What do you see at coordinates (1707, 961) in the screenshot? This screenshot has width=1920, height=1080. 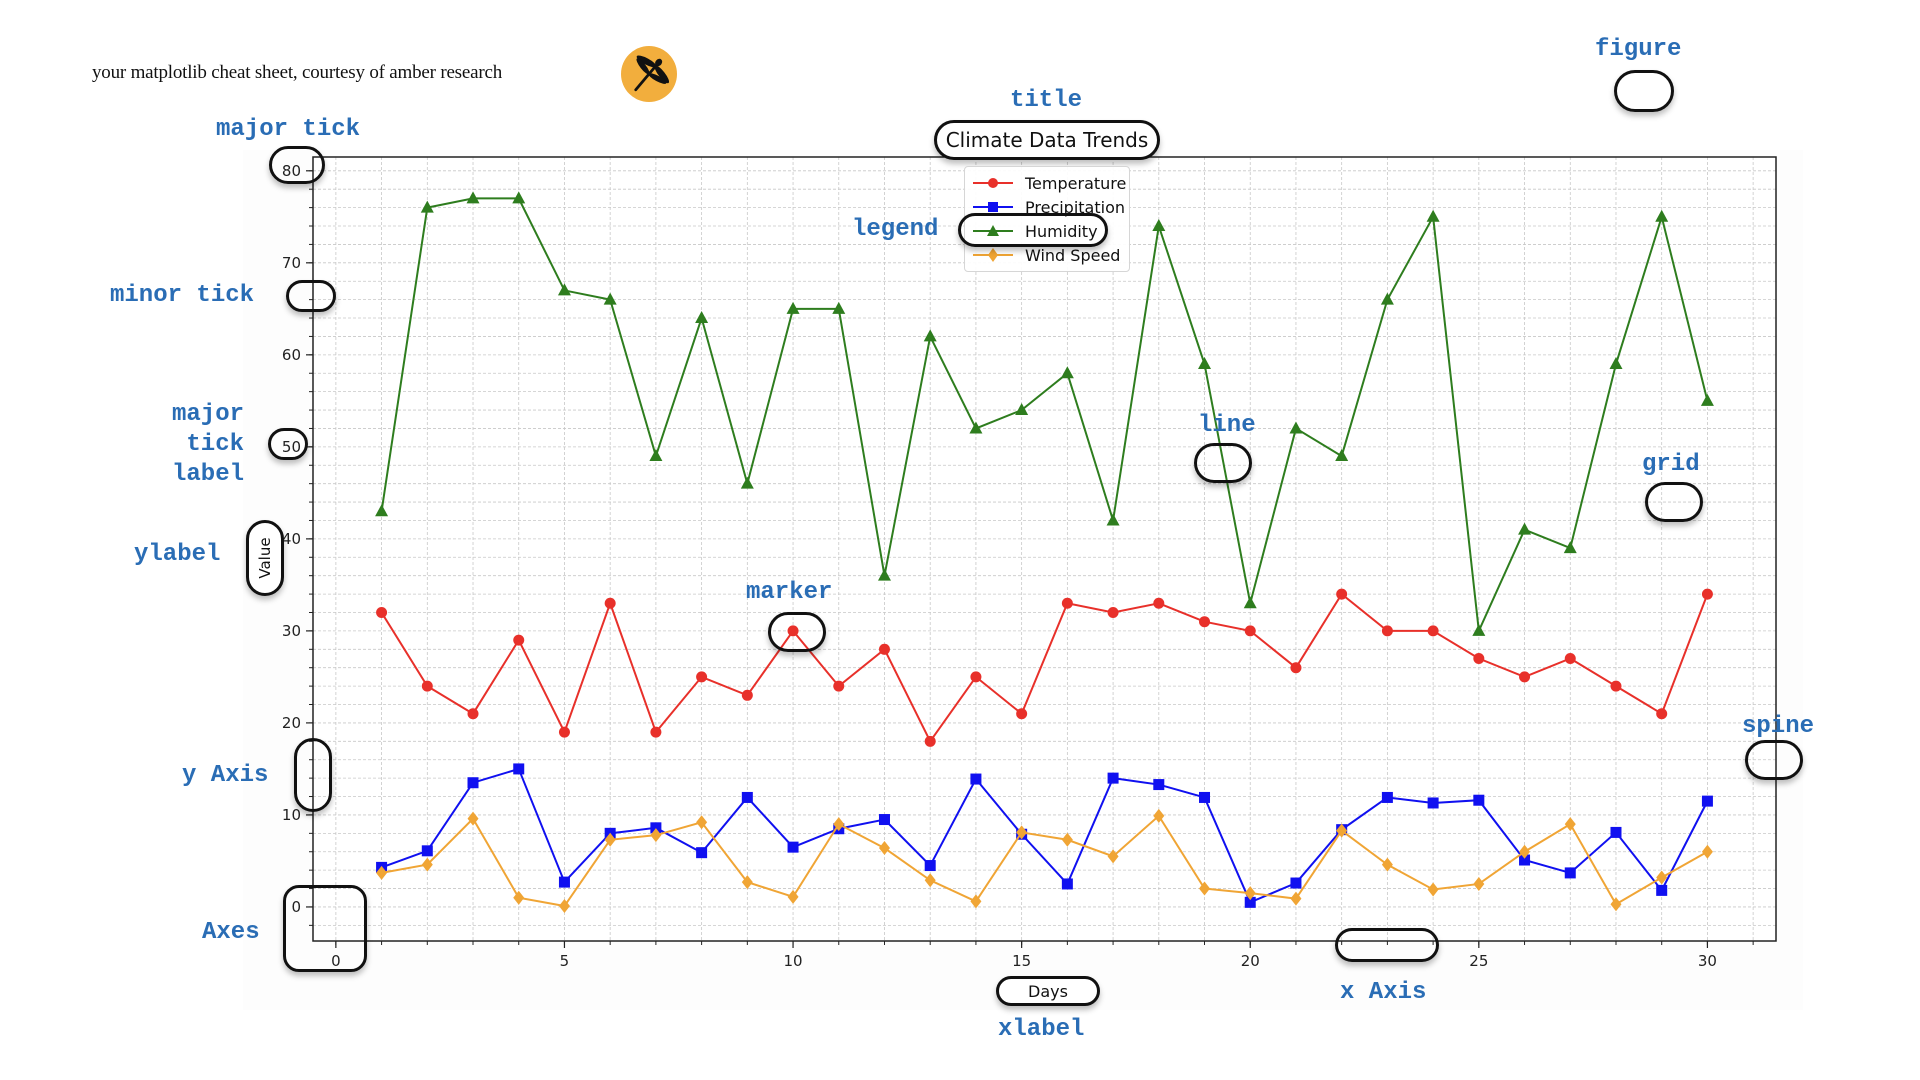 I see `x-tick-label: 30` at bounding box center [1707, 961].